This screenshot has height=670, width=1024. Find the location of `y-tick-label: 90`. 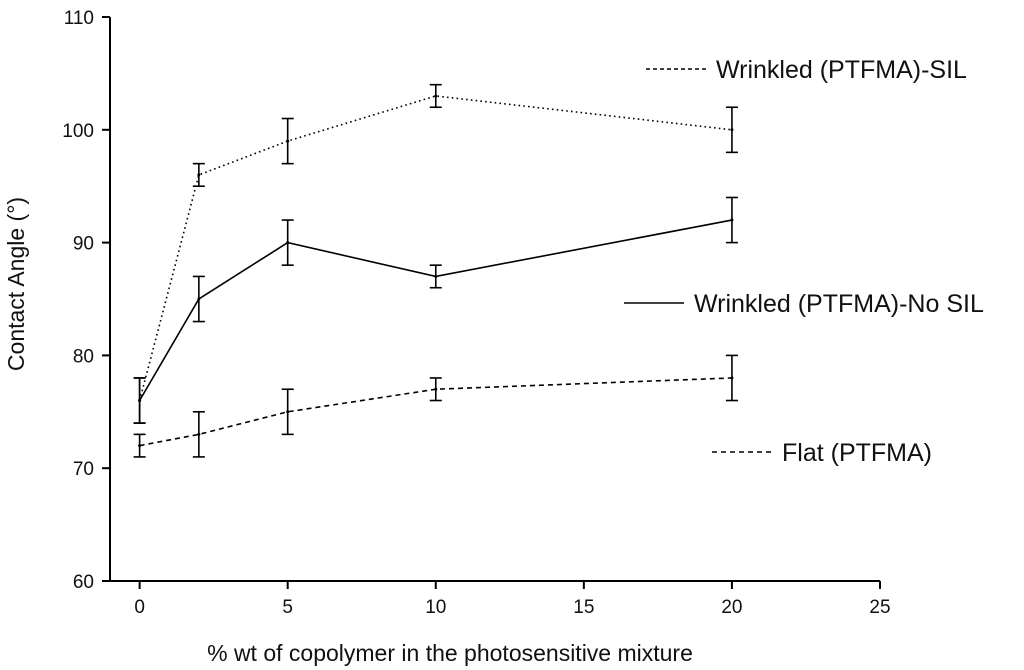

y-tick-label: 90 is located at coordinates (83, 244).